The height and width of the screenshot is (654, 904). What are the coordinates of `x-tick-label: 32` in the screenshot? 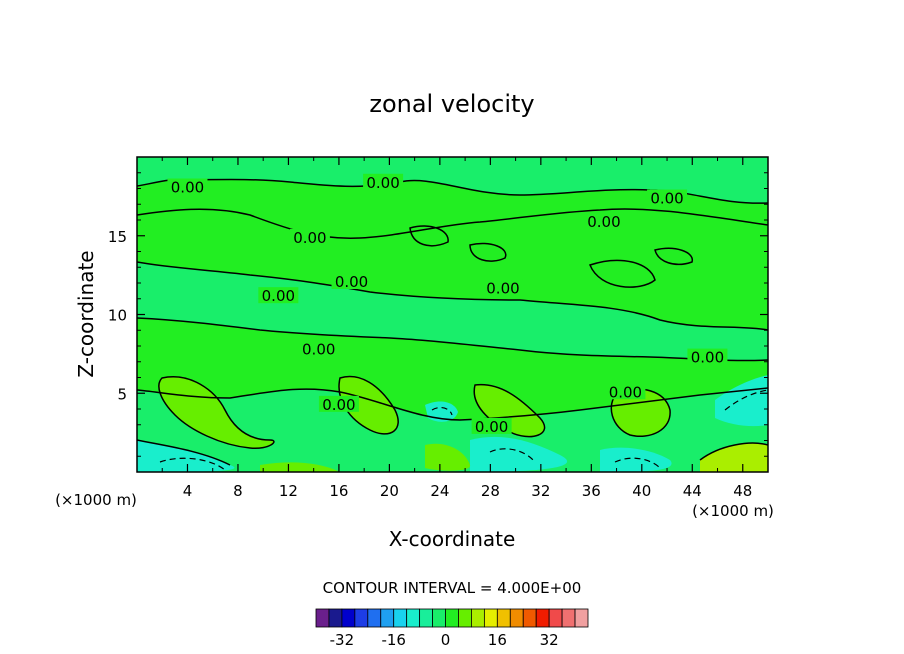 It's located at (540, 491).